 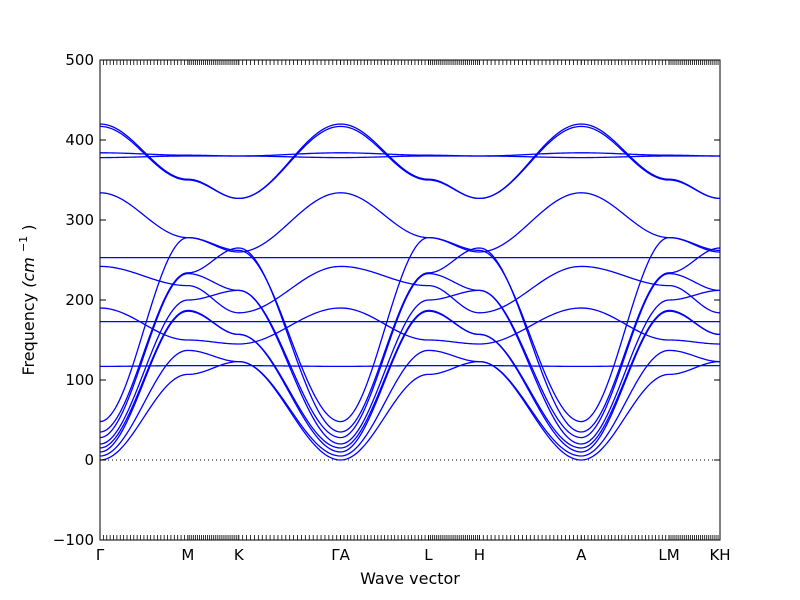 I want to click on y-tick-label: 200, so click(x=79, y=300).